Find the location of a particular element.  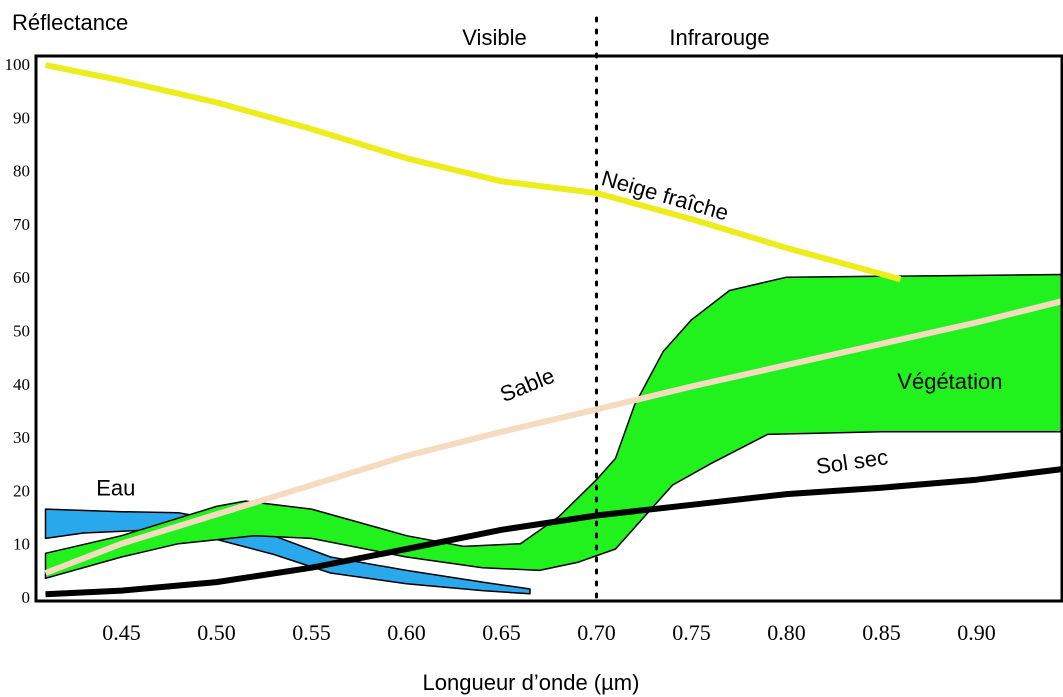

label-sable: Sable is located at coordinates (527, 385).